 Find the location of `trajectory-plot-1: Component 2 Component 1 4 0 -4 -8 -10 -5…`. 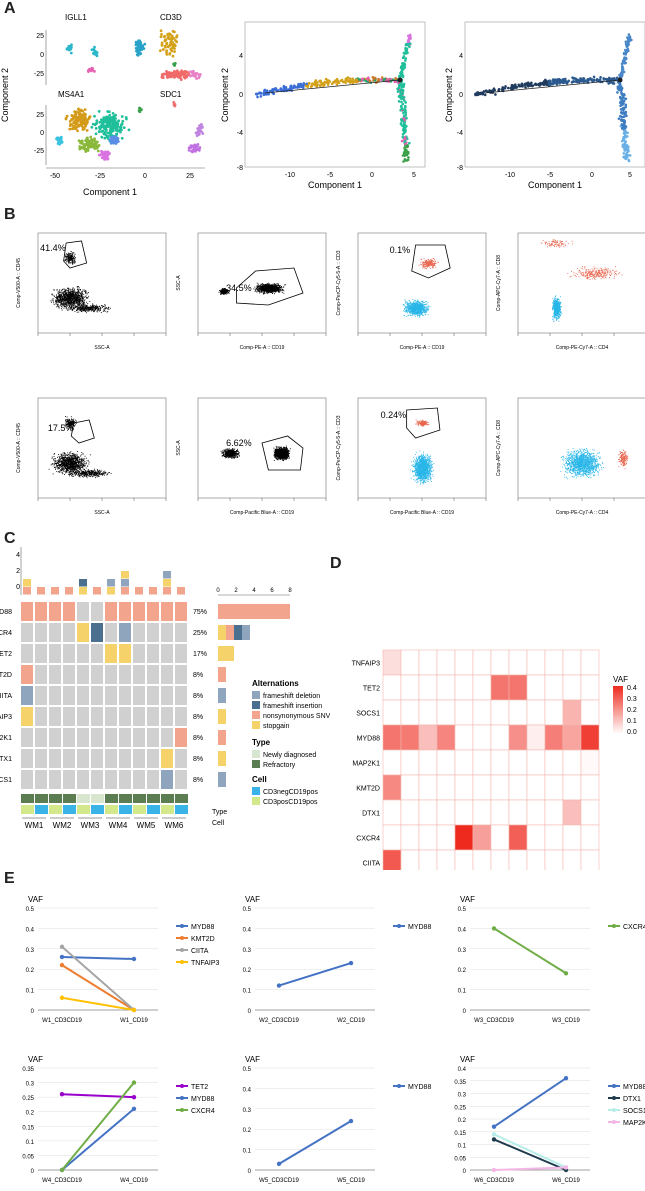

trajectory-plot-1: Component 2 Component 1 4 0 -4 -8 -10 -5… is located at coordinates (323, 105).